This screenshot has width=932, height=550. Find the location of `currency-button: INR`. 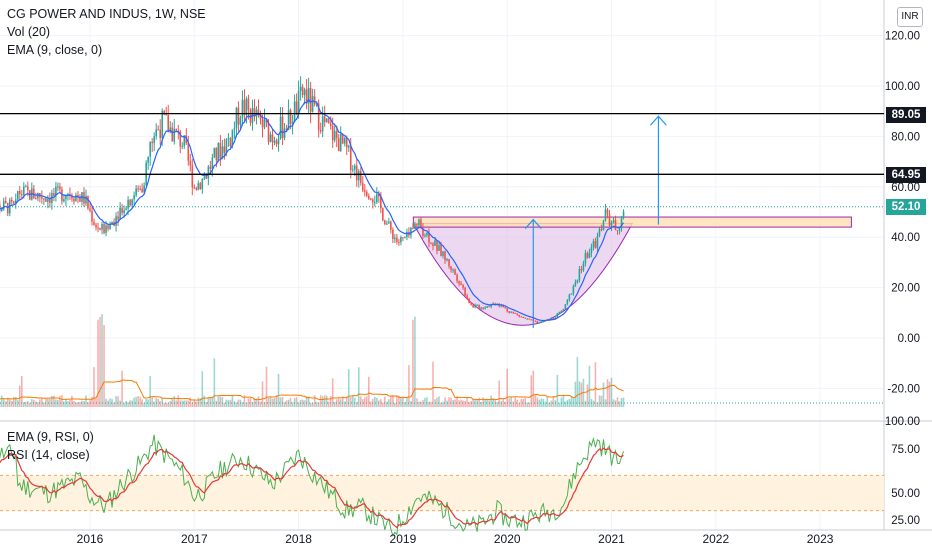

currency-button: INR is located at coordinates (910, 17).